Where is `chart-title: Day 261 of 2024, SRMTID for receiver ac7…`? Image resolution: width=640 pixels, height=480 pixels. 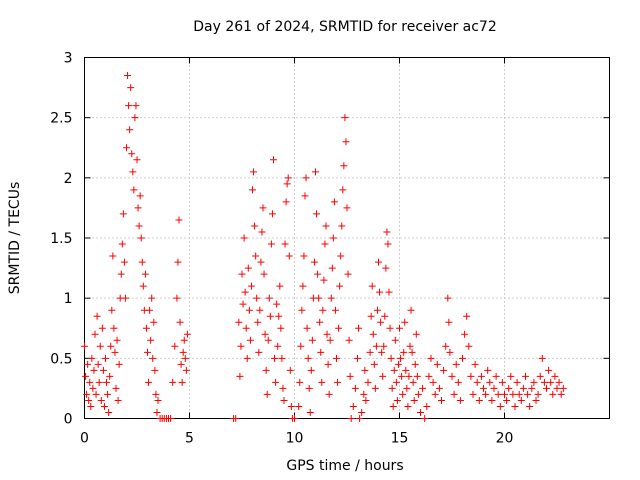 chart-title: Day 261 of 2024, SRMTID for receiver ac7… is located at coordinates (345, 27).